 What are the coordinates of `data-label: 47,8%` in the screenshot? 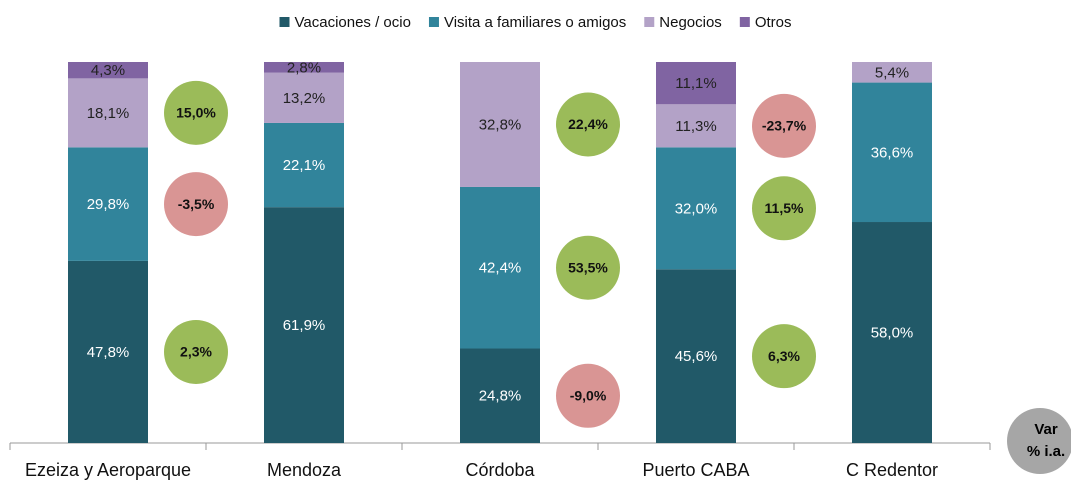 It's located at (108, 352).